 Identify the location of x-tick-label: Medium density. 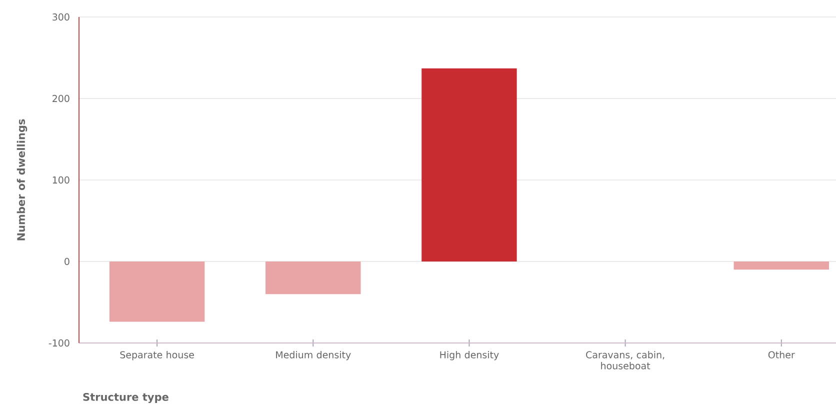
(313, 355).